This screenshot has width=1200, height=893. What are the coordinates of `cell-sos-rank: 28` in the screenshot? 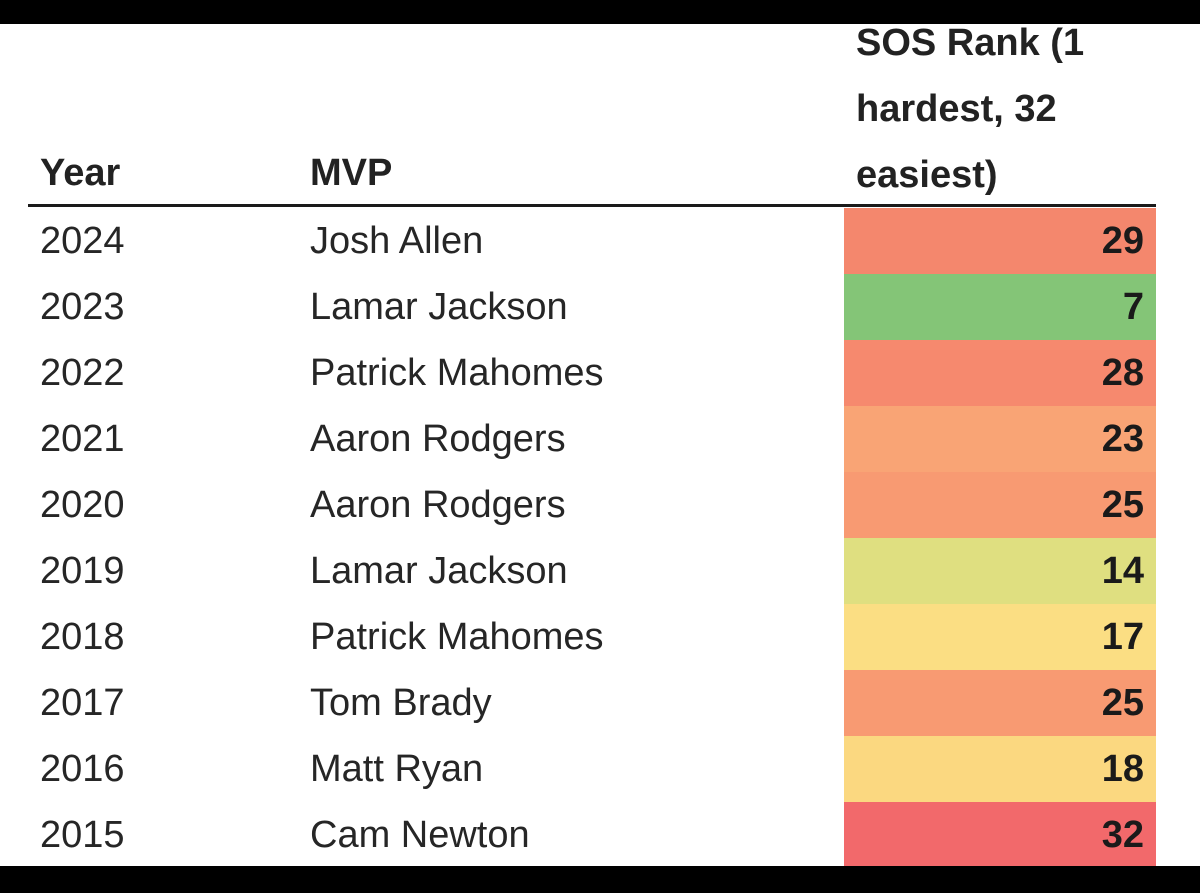 It's located at (1000, 373).